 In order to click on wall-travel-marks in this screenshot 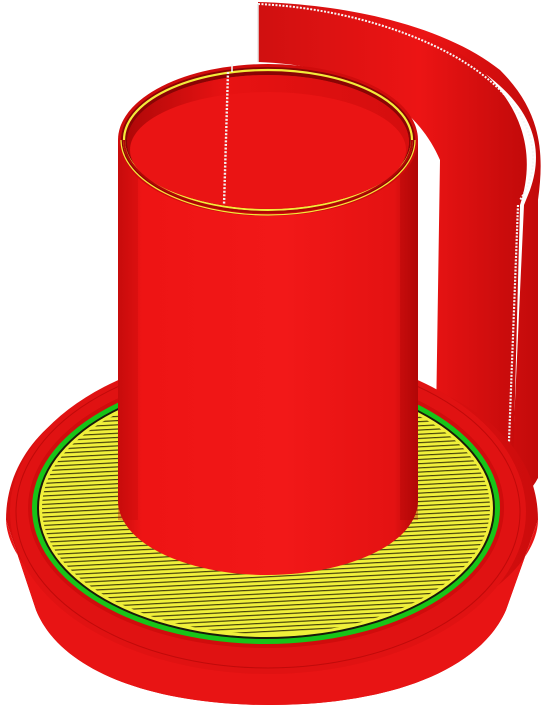, I will do `click(396, 102)`.